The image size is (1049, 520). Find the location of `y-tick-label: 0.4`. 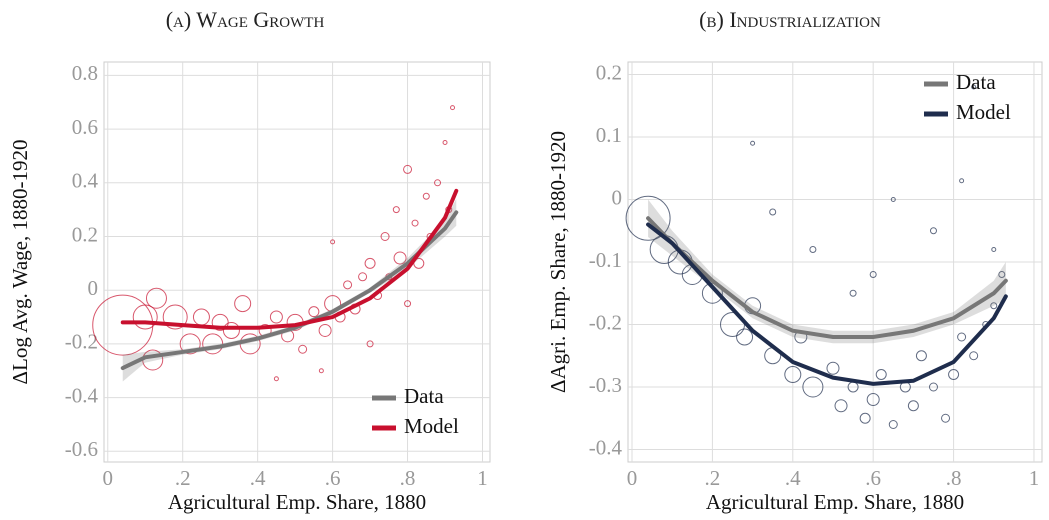

y-tick-label: 0.4 is located at coordinates (85, 181).